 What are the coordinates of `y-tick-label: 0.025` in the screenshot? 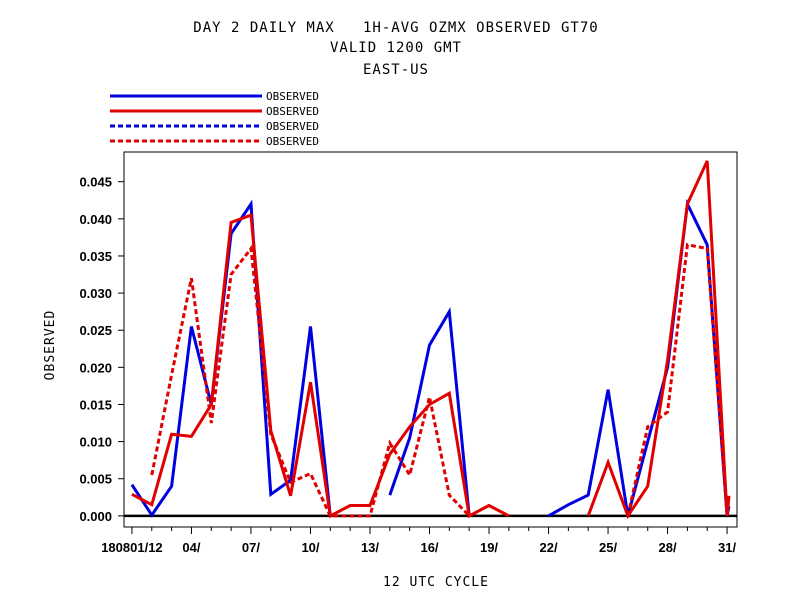 It's located at (95, 330).